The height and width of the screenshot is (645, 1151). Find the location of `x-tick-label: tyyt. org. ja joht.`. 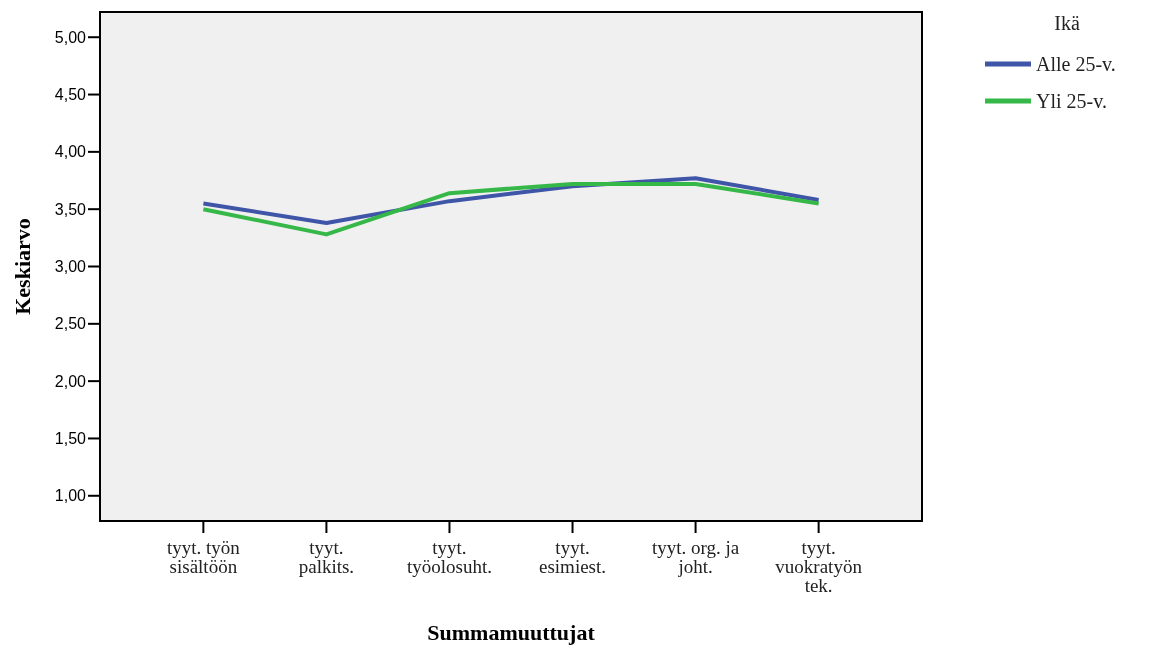

x-tick-label: tyyt. org. ja joht. is located at coordinates (695, 557).